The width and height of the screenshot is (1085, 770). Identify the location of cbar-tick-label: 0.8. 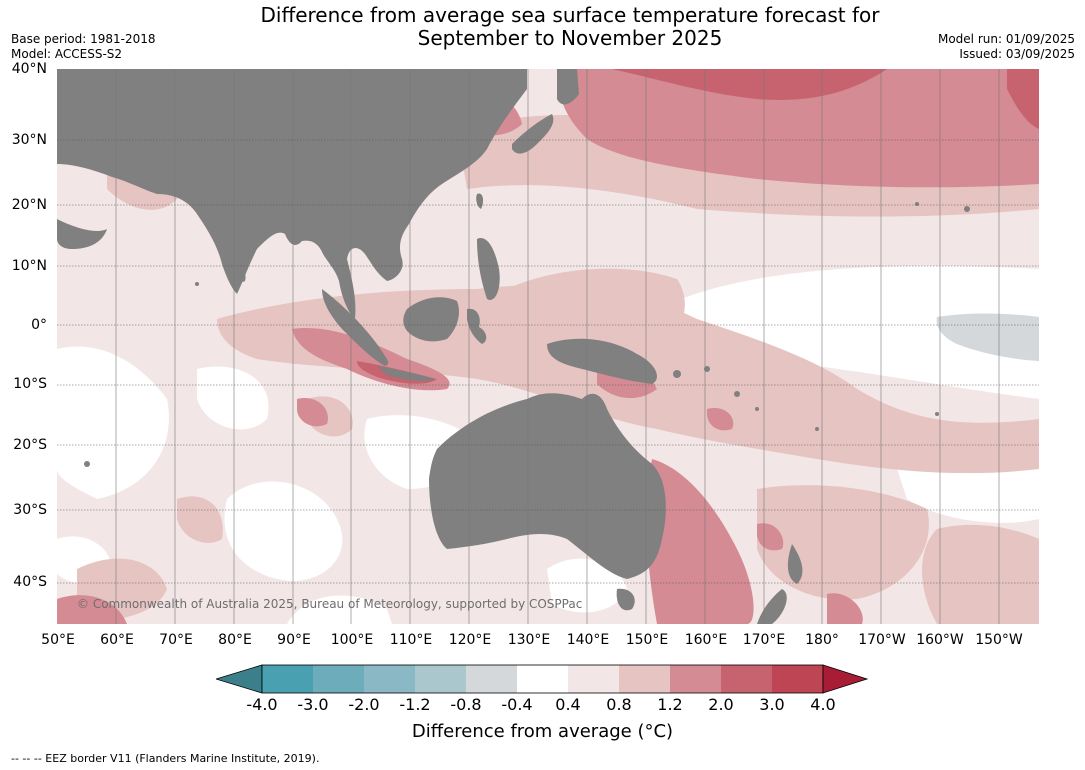
(619, 704).